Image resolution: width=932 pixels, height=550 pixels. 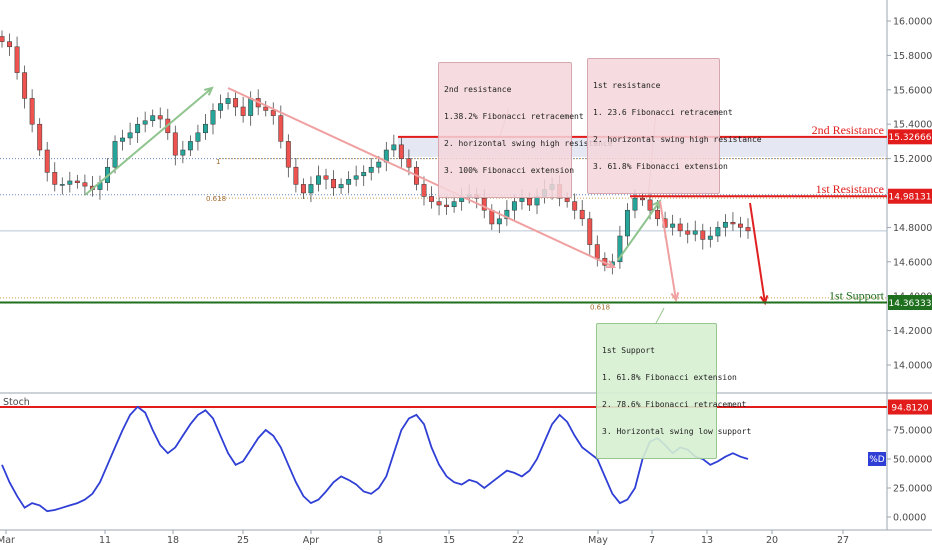 I want to click on time-tick-label: 27, so click(x=843, y=540).